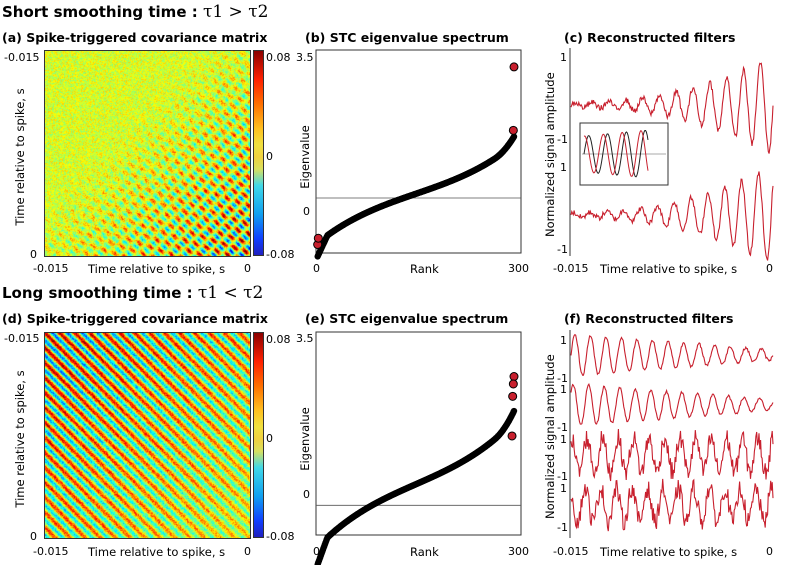  What do you see at coordinates (269, 438) in the screenshot?
I see `panel-d-cbar-tick-mid: 0` at bounding box center [269, 438].